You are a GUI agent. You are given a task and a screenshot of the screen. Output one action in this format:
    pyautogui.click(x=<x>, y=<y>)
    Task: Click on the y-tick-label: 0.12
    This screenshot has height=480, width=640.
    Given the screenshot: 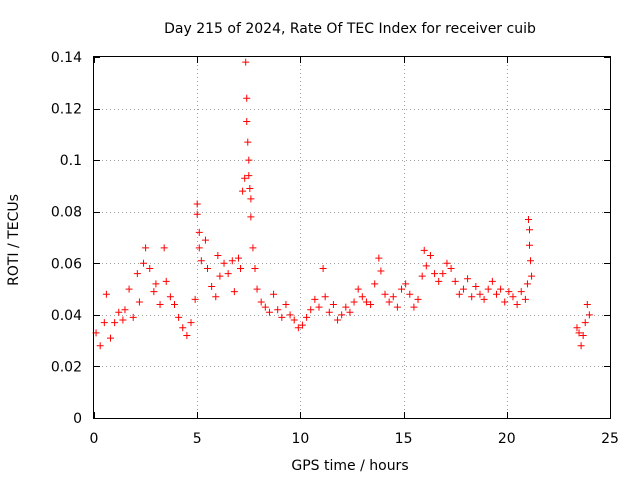 What is the action you would take?
    pyautogui.click(x=66, y=110)
    